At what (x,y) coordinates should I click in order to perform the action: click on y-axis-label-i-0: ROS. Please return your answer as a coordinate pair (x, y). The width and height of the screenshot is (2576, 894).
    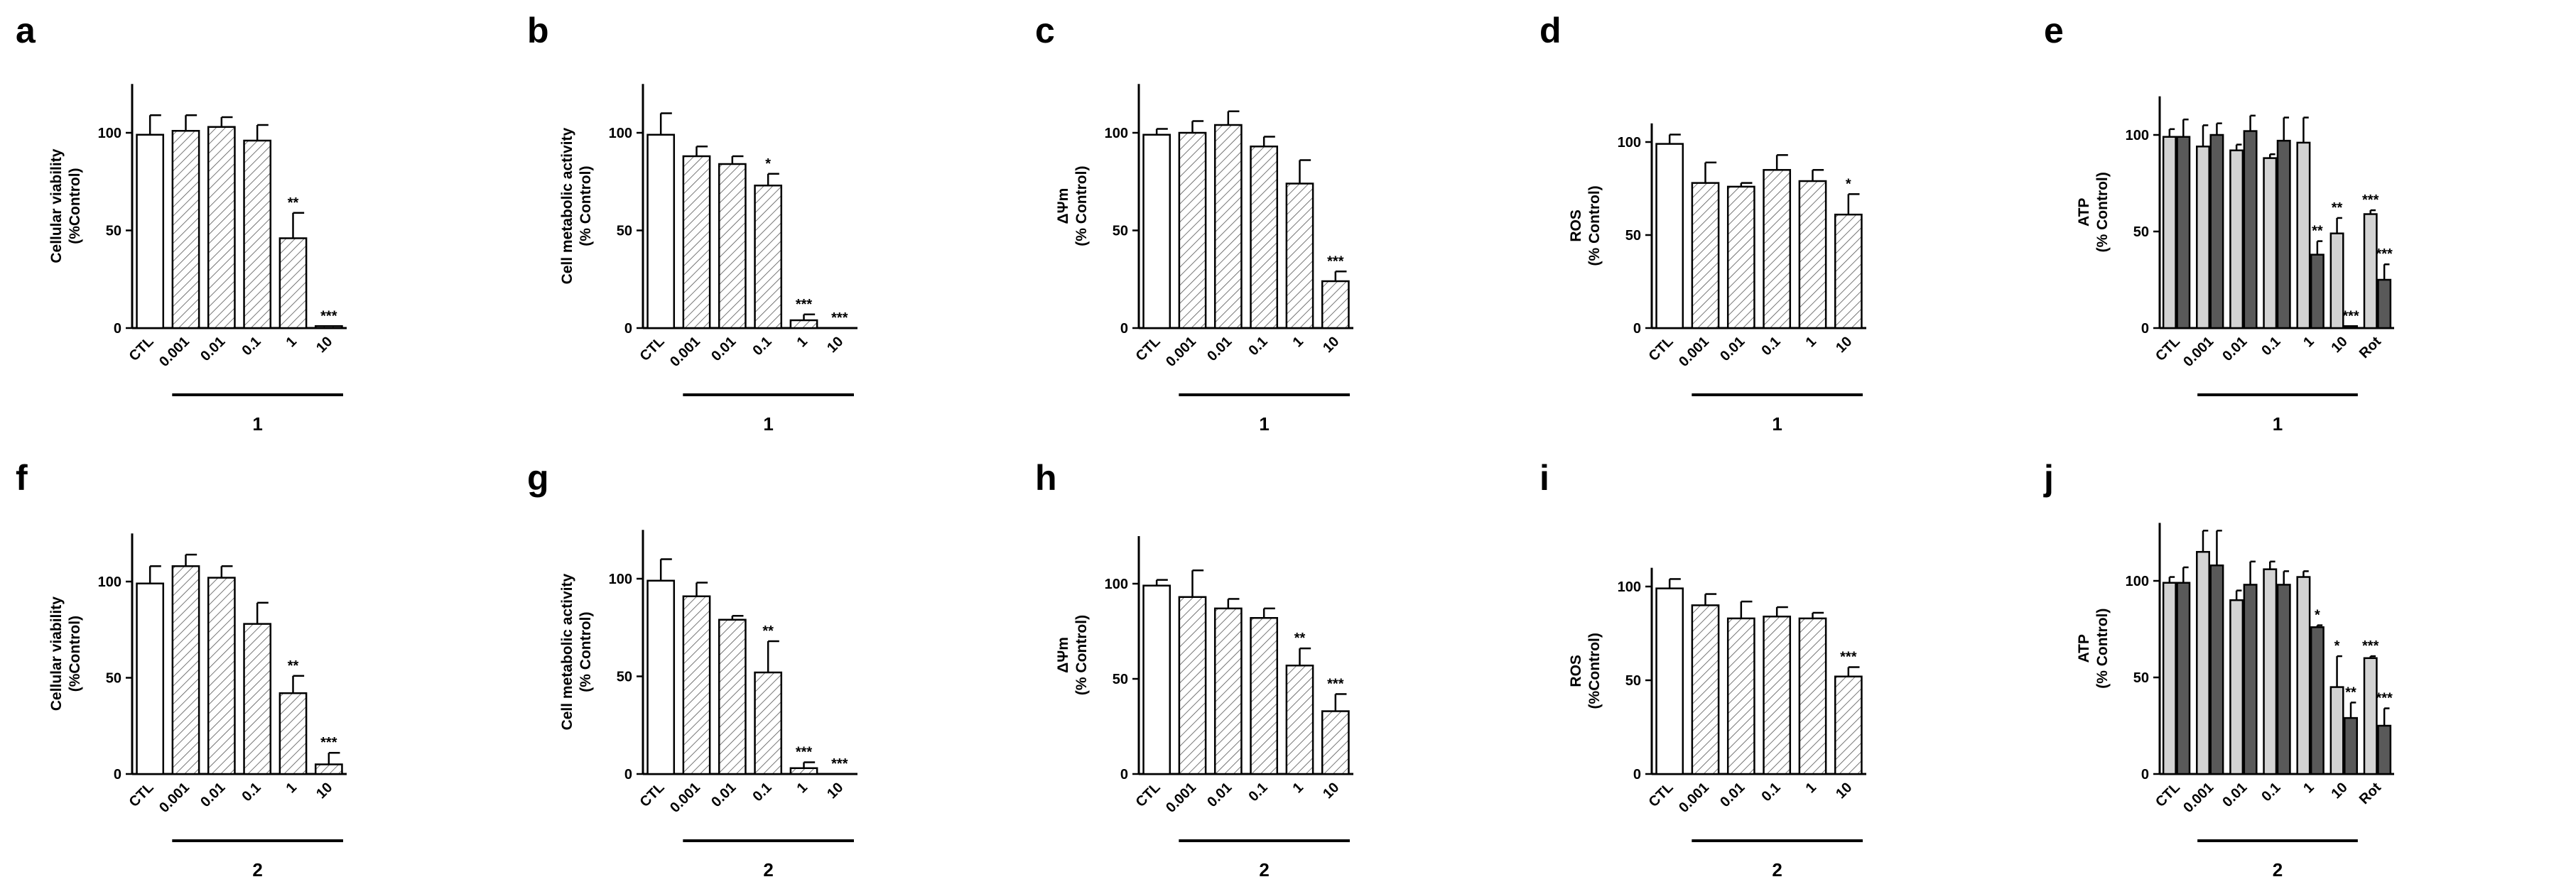
    Looking at the image, I should click on (1576, 671).